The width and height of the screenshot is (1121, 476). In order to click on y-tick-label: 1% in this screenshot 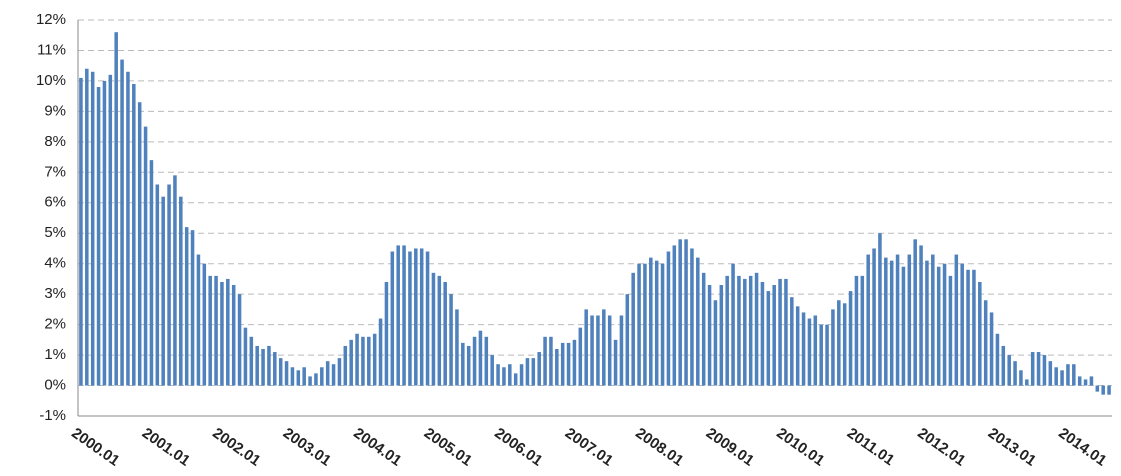, I will do `click(55, 354)`.